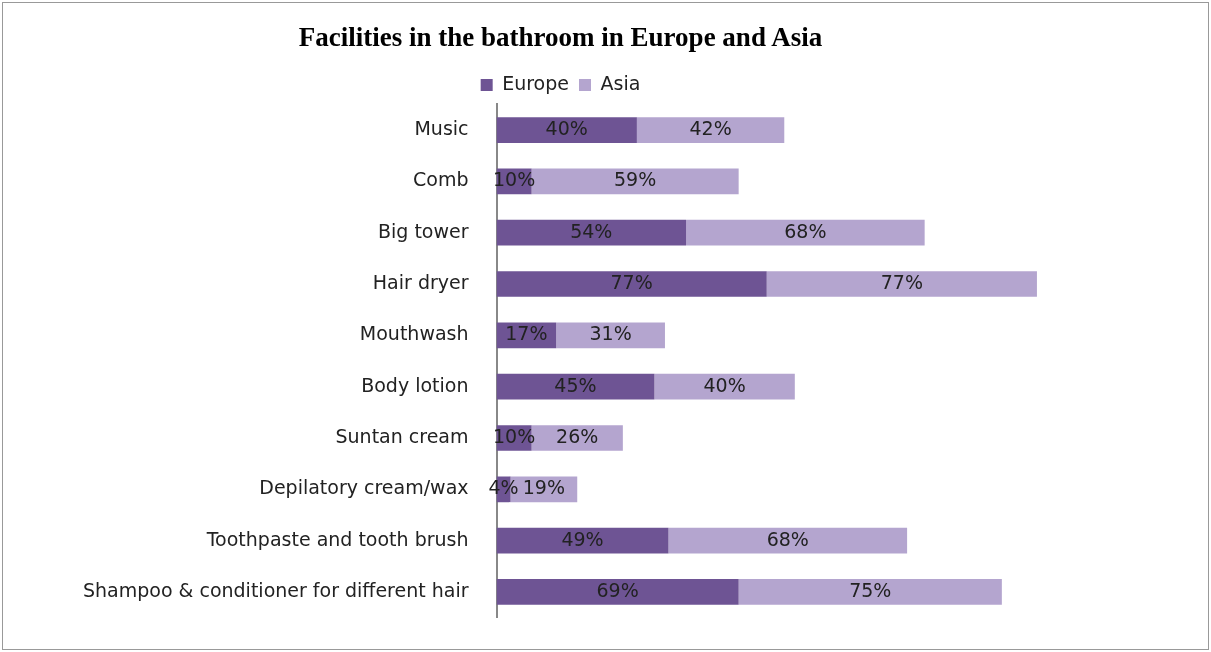 This screenshot has width=1211, height=652. I want to click on chart-title: Facilities in the bathroom in Europe and Asia, so click(560, 37).